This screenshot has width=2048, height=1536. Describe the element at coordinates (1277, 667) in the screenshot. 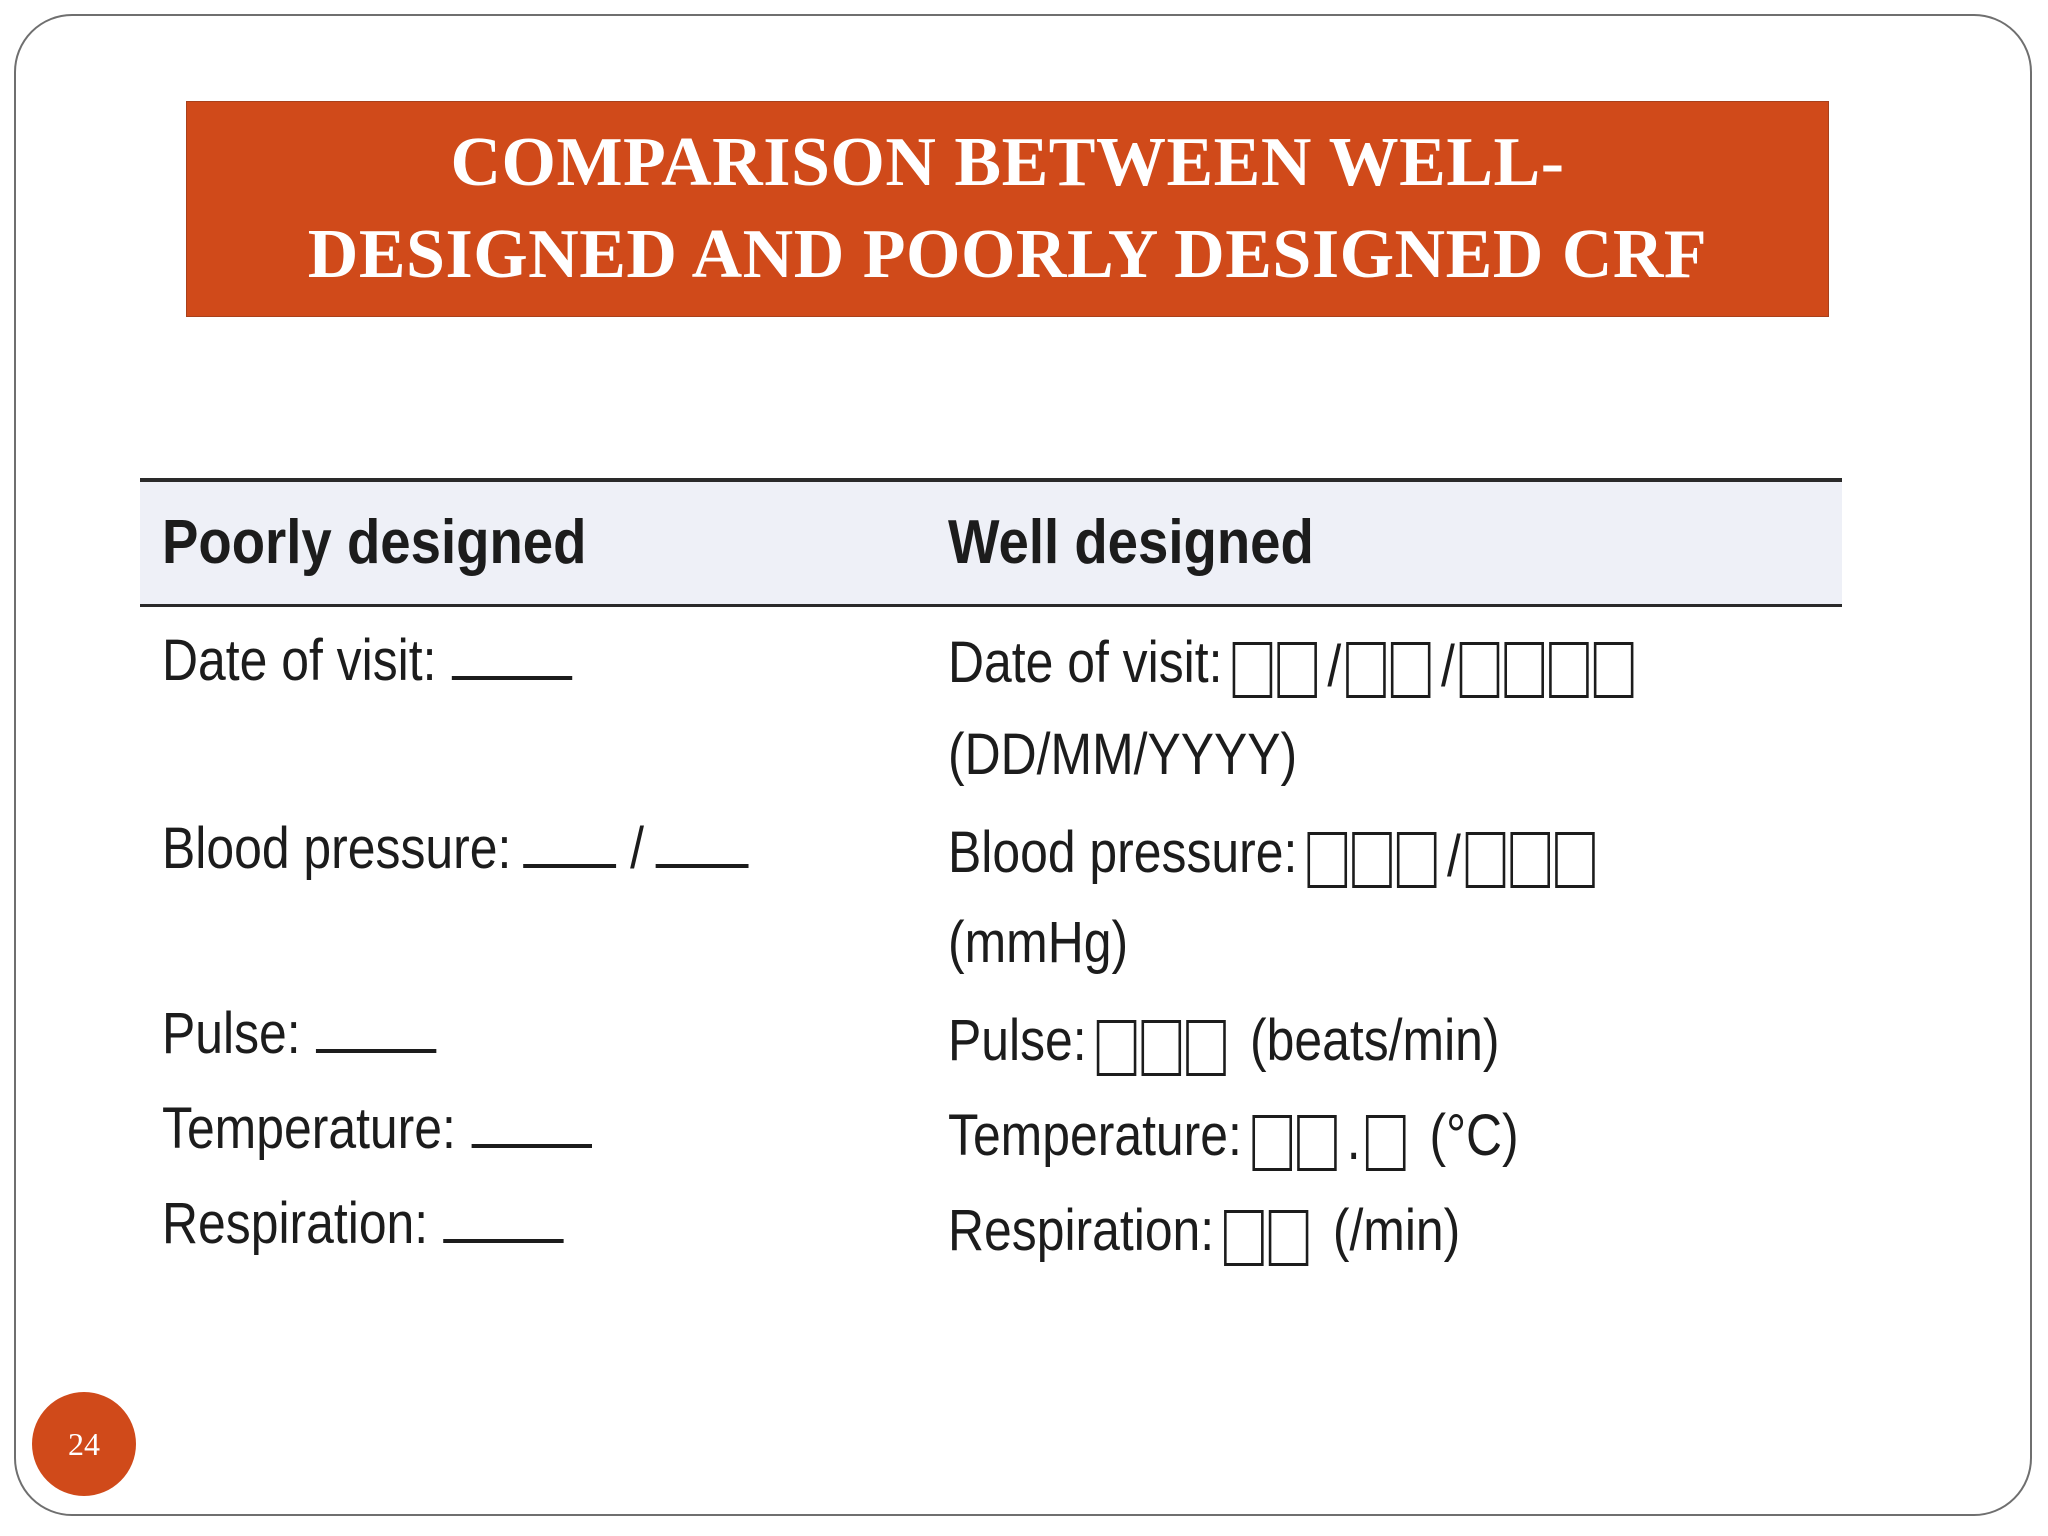

I see `well-date-day-boxes` at that location.